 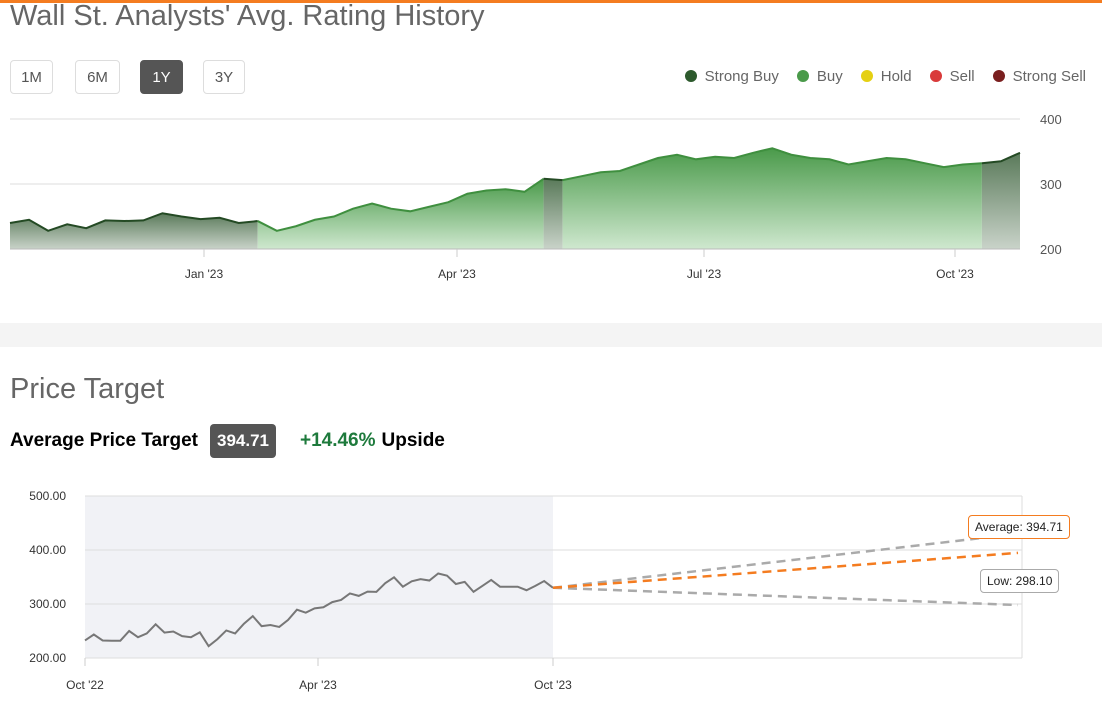 What do you see at coordinates (952, 76) in the screenshot?
I see `legend-item: Sell` at bounding box center [952, 76].